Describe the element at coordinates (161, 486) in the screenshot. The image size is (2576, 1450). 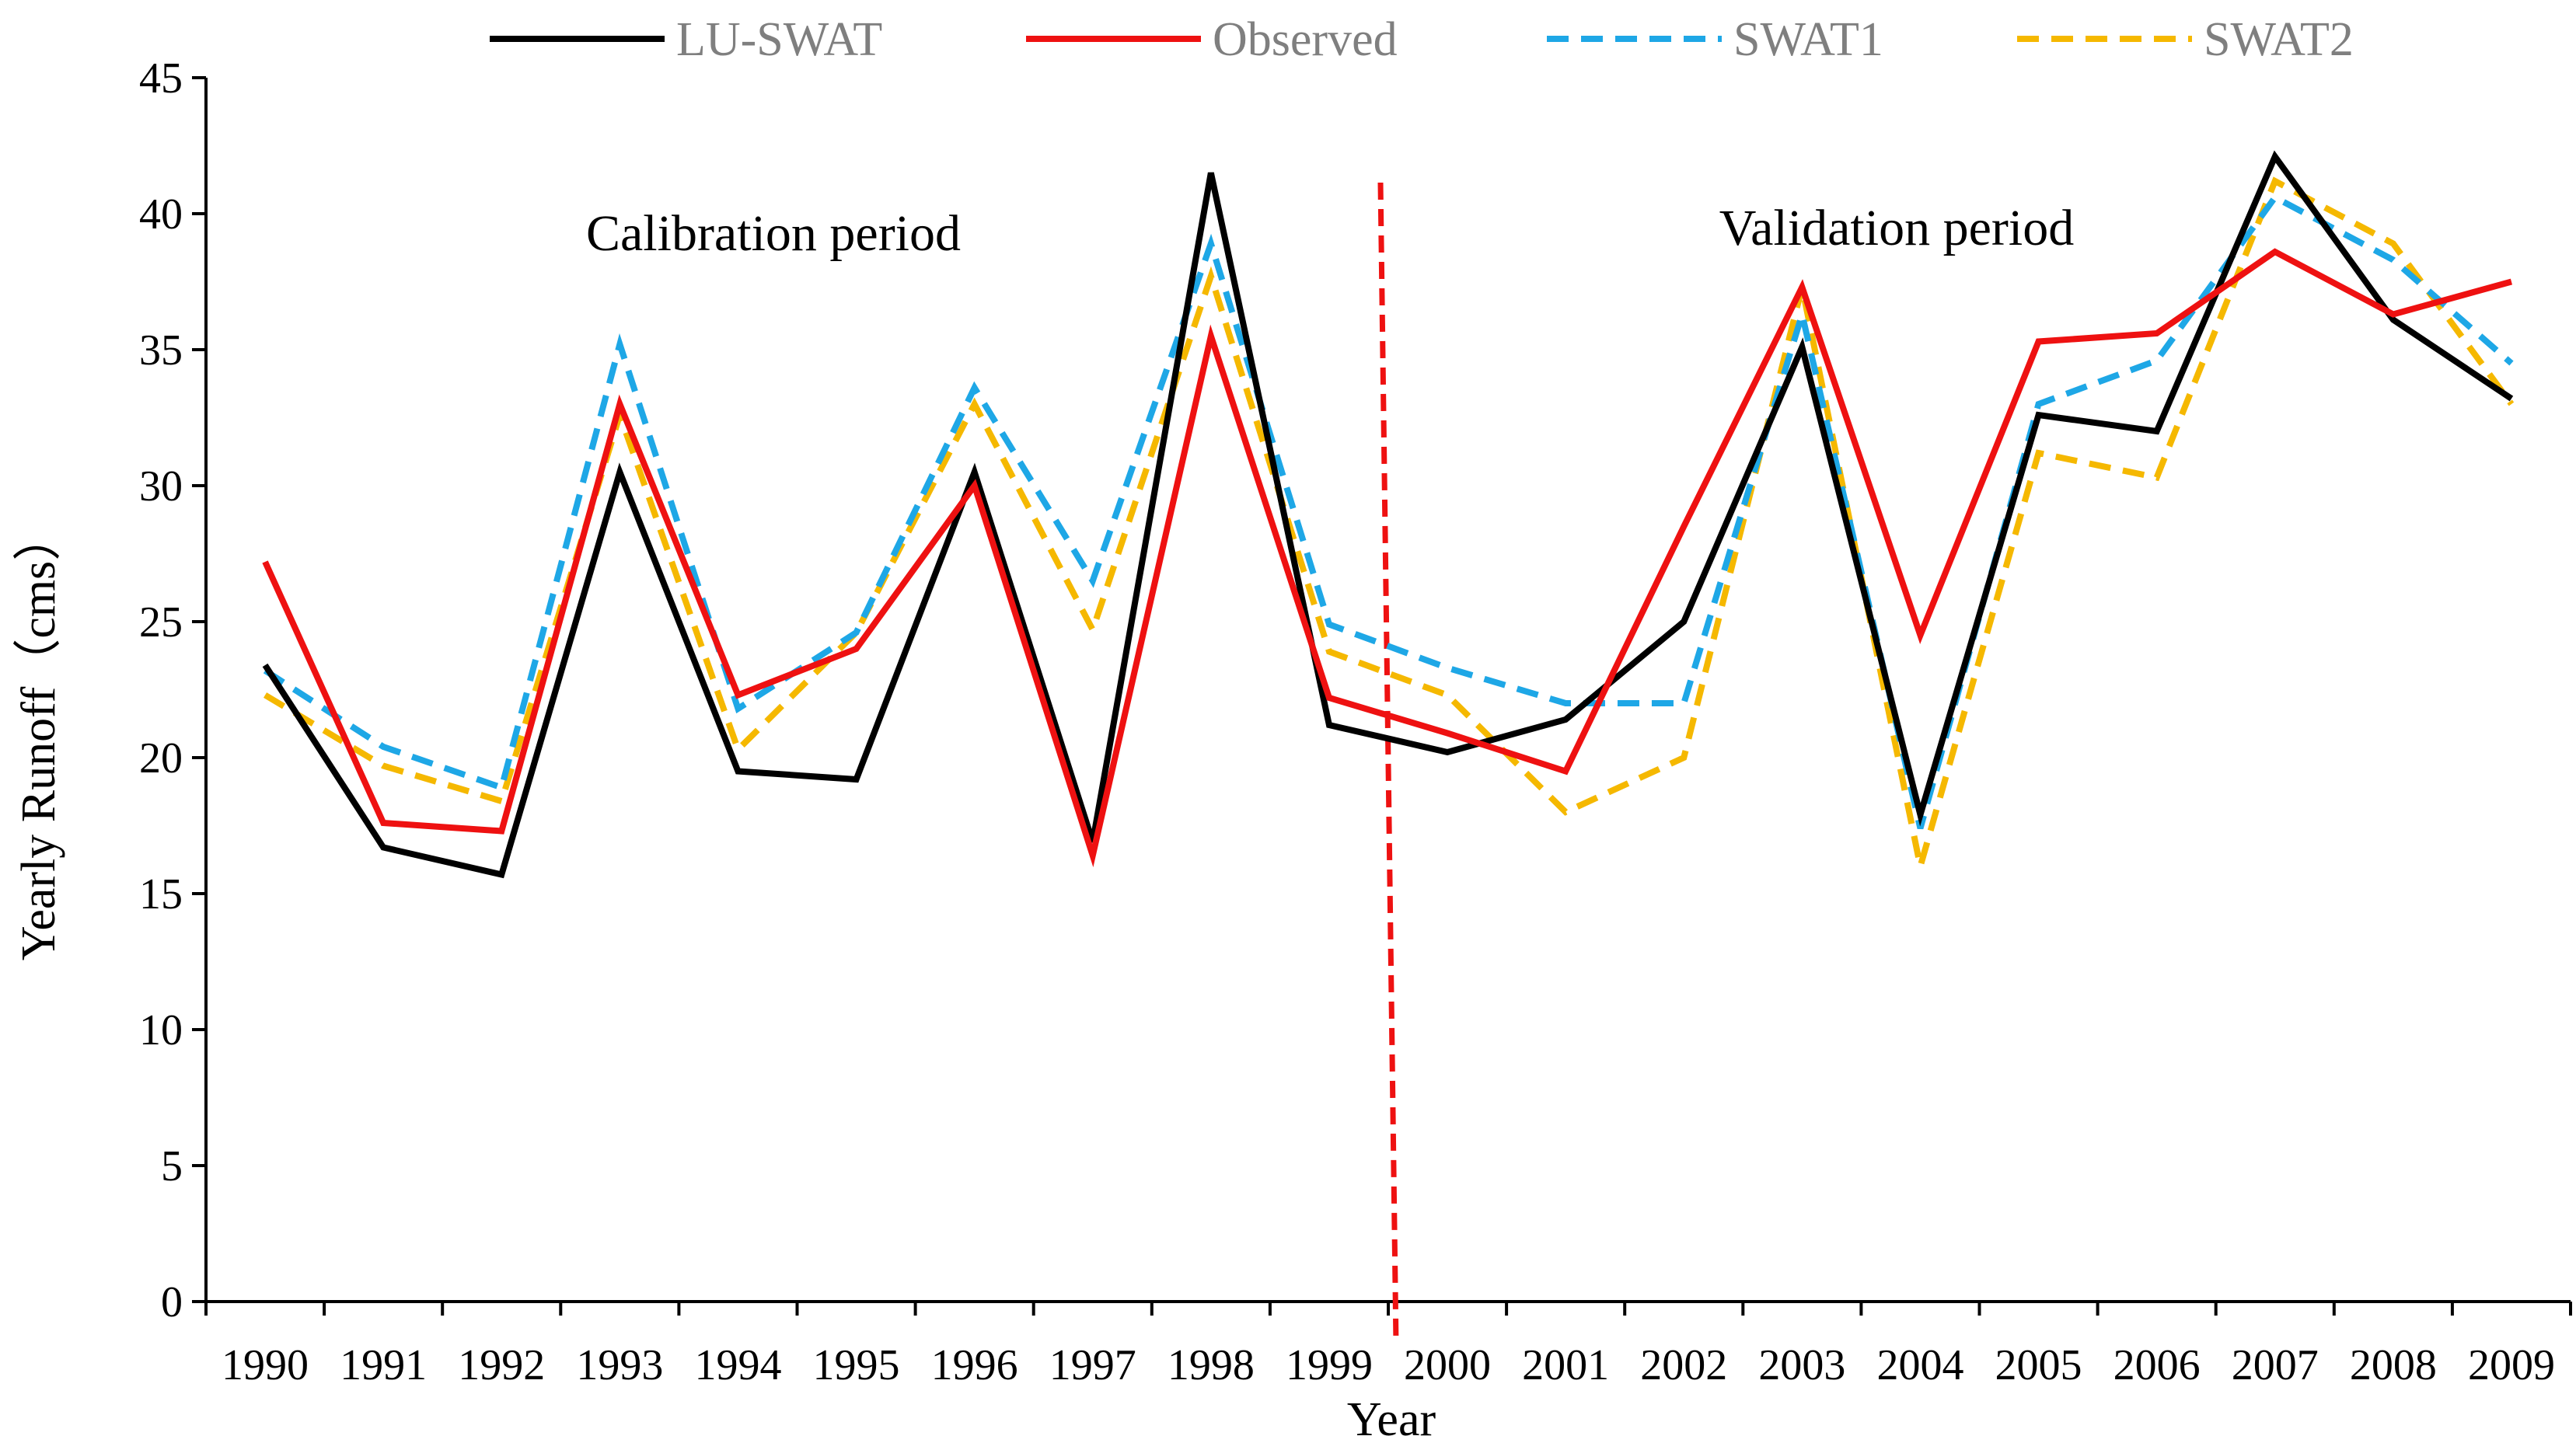
I see `y-tick-label-30: 30` at that location.